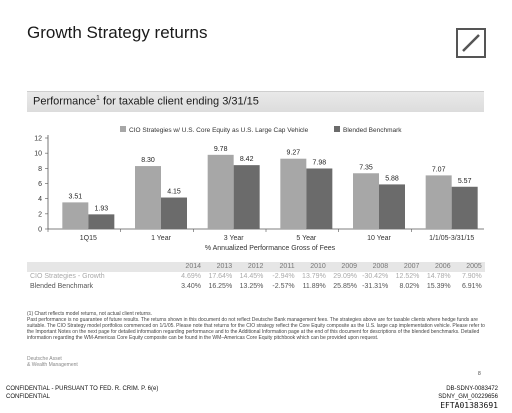  Describe the element at coordinates (62, 286) in the screenshot. I see `row-label: Blended Benchmark` at that location.